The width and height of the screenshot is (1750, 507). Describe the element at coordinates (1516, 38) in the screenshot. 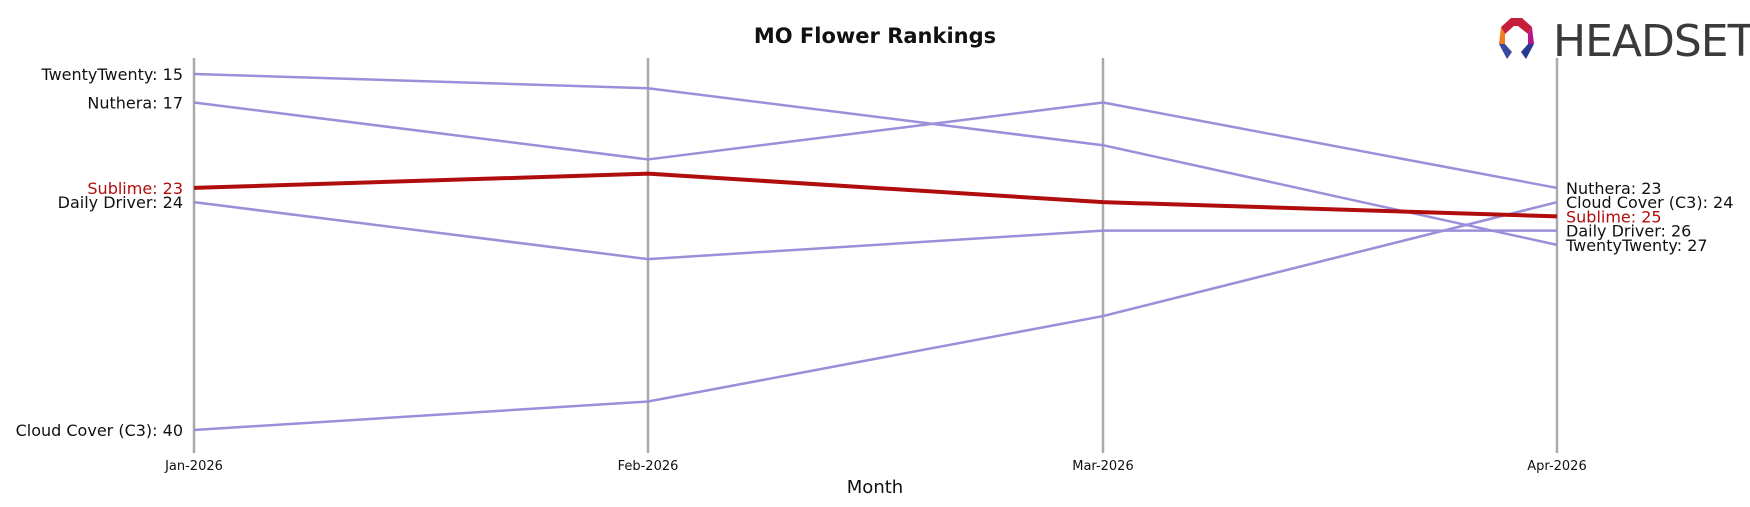

I see `headset-logo-mark-icon` at that location.